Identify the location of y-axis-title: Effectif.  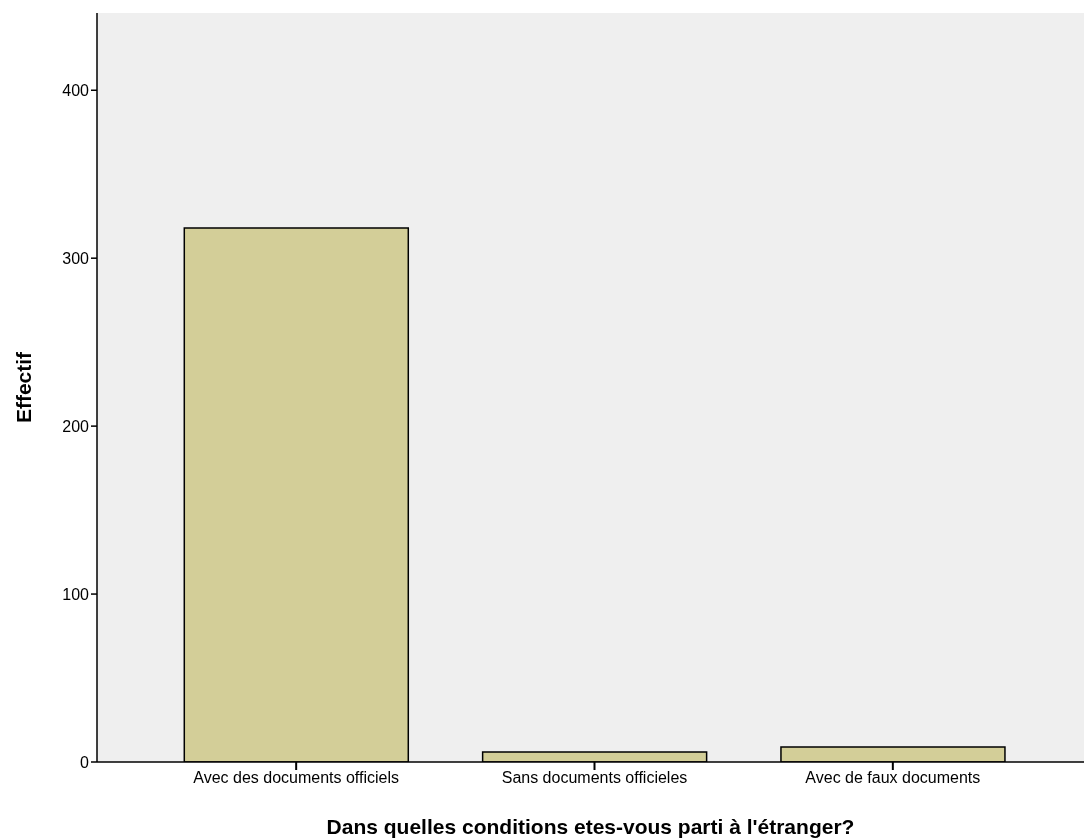
(24, 387).